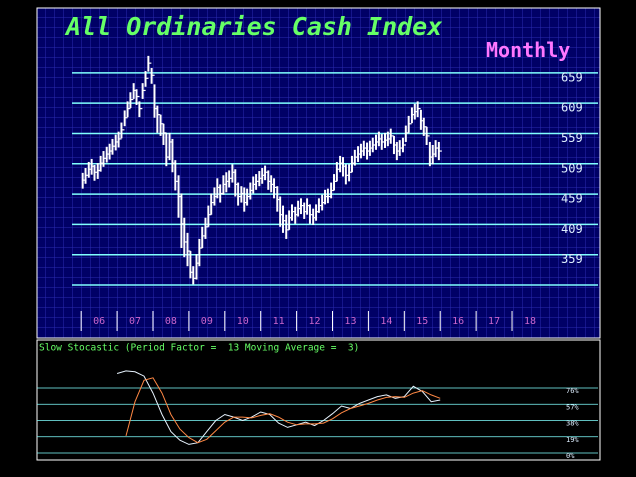 Image resolution: width=636 pixels, height=477 pixels. What do you see at coordinates (253, 26) in the screenshot?
I see `chart-title: All Ordinaries Cash Index` at bounding box center [253, 26].